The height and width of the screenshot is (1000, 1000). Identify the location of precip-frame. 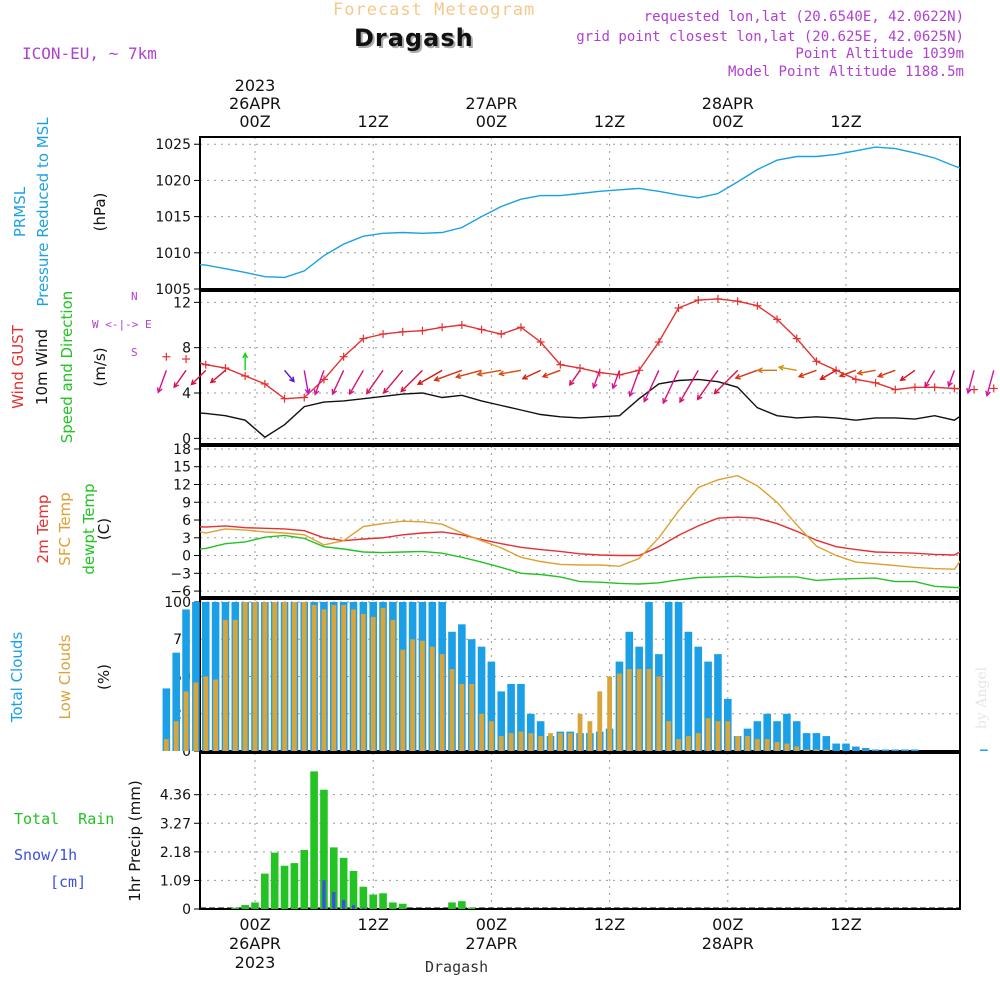
(580, 831).